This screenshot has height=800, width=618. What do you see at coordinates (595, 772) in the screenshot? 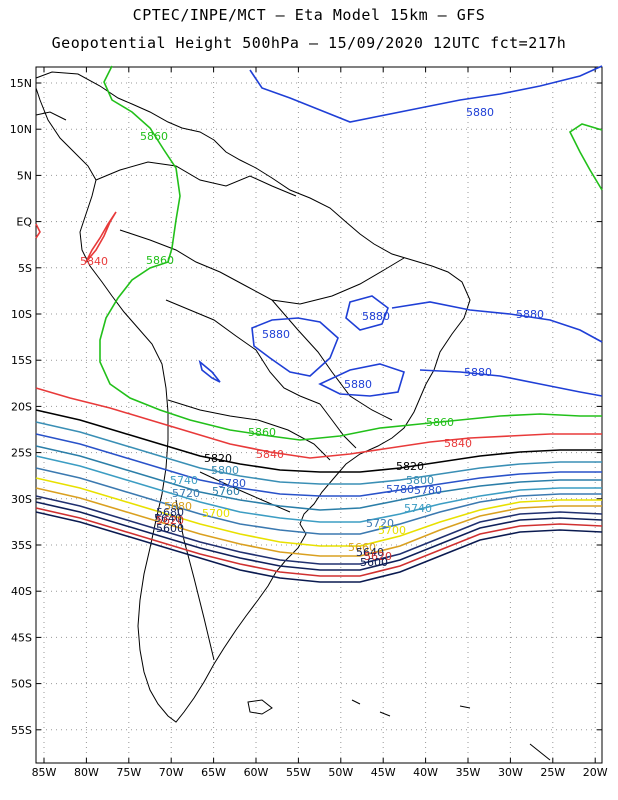
I see `lon-label: 20W` at bounding box center [595, 772].